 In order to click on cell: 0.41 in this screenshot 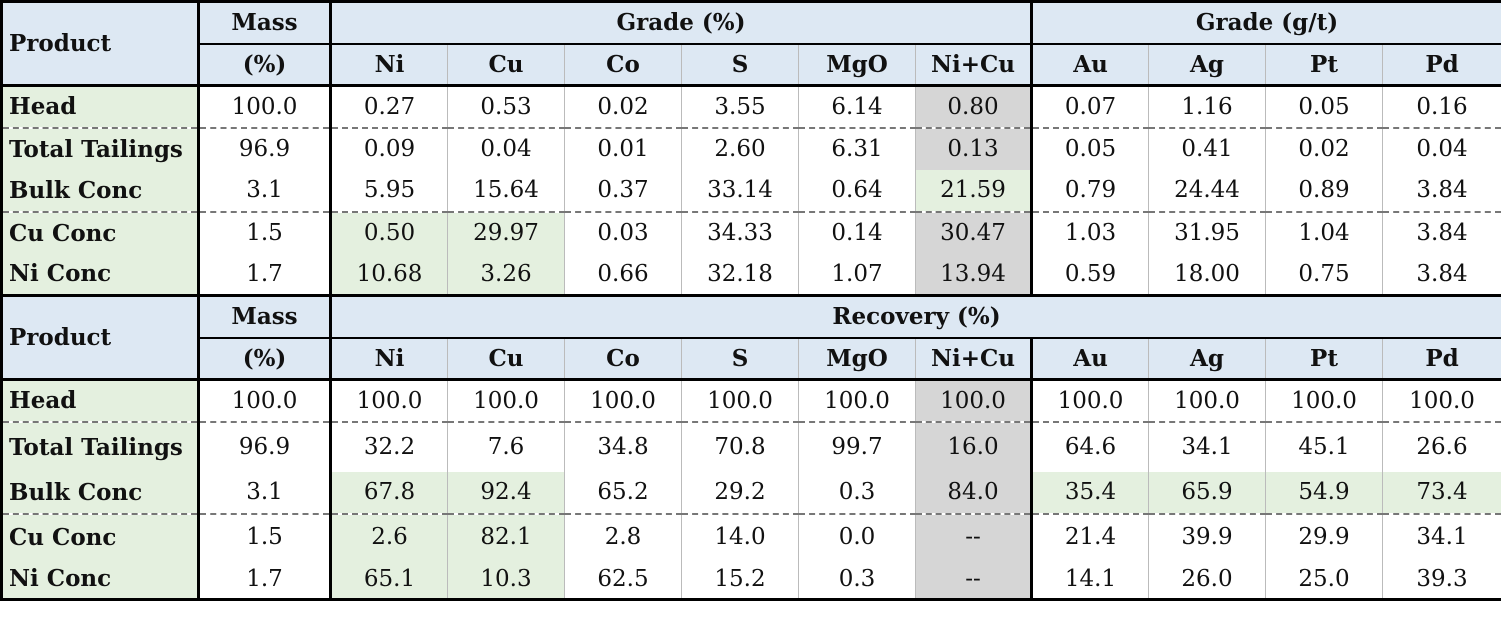, I will do `click(1207, 148)`.